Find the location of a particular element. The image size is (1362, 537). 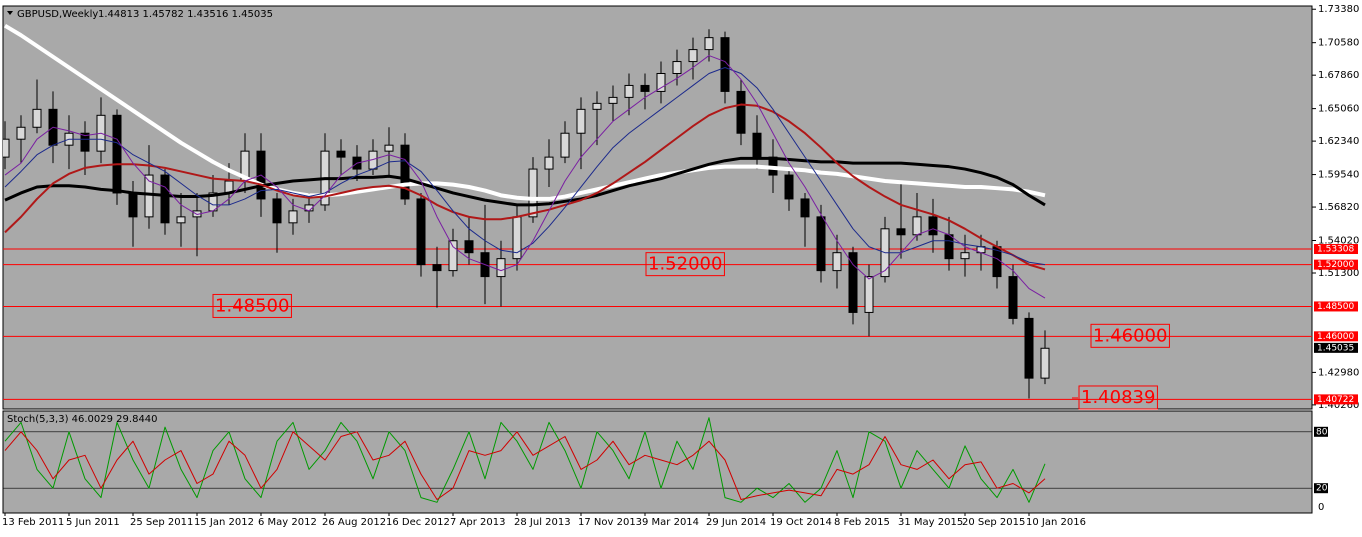

x-tick-label: 26 Aug 2012 is located at coordinates (354, 522).